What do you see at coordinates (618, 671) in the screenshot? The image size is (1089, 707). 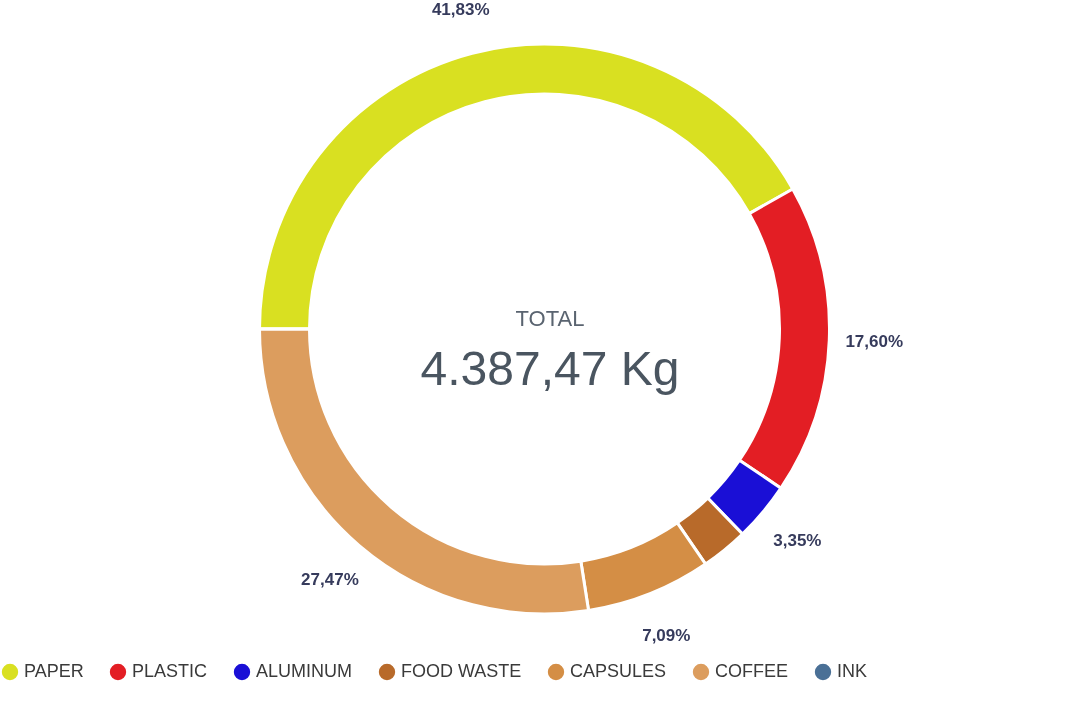 I see `legend-label: CAPSULES` at bounding box center [618, 671].